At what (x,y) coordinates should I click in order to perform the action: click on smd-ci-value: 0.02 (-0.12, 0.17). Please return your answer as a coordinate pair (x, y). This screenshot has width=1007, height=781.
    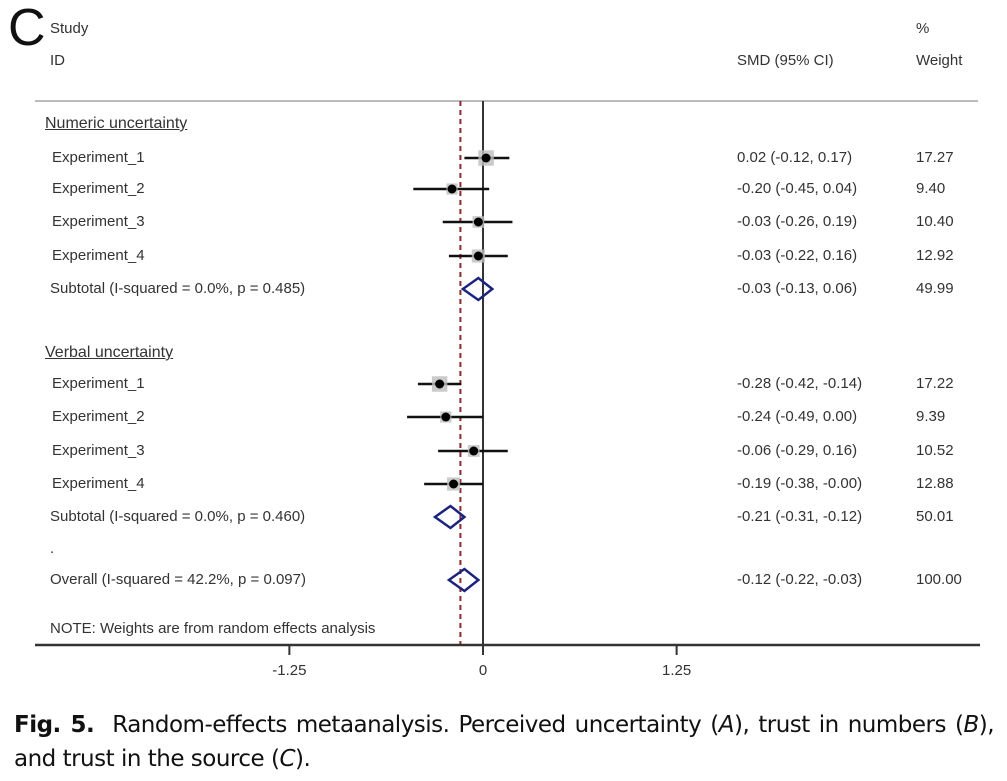
    Looking at the image, I should click on (795, 157).